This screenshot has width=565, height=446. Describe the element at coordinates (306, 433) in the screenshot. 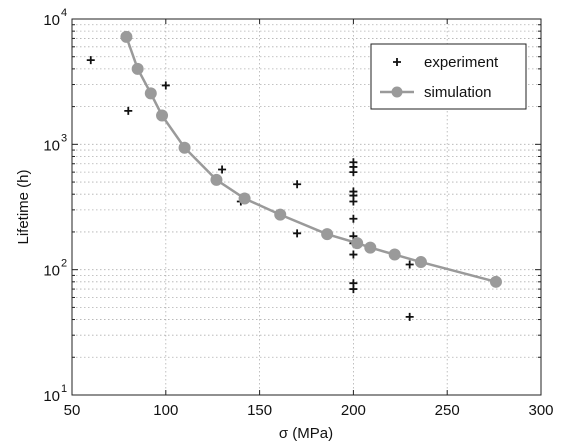

I see `x-axis-title: σ (MPa)` at that location.